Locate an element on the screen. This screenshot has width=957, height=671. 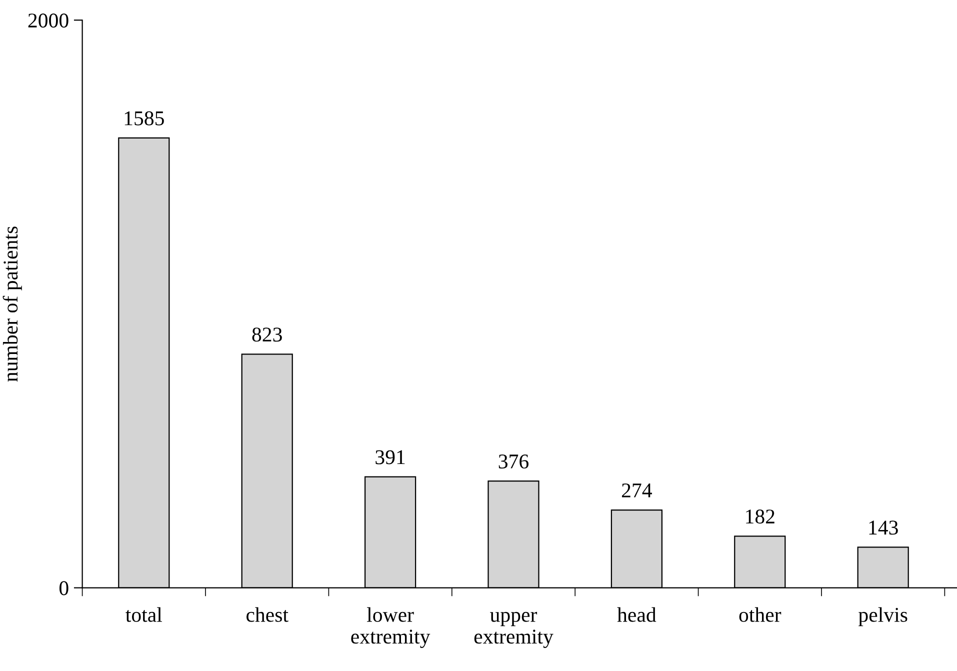
data-label: 1585 is located at coordinates (144, 118).